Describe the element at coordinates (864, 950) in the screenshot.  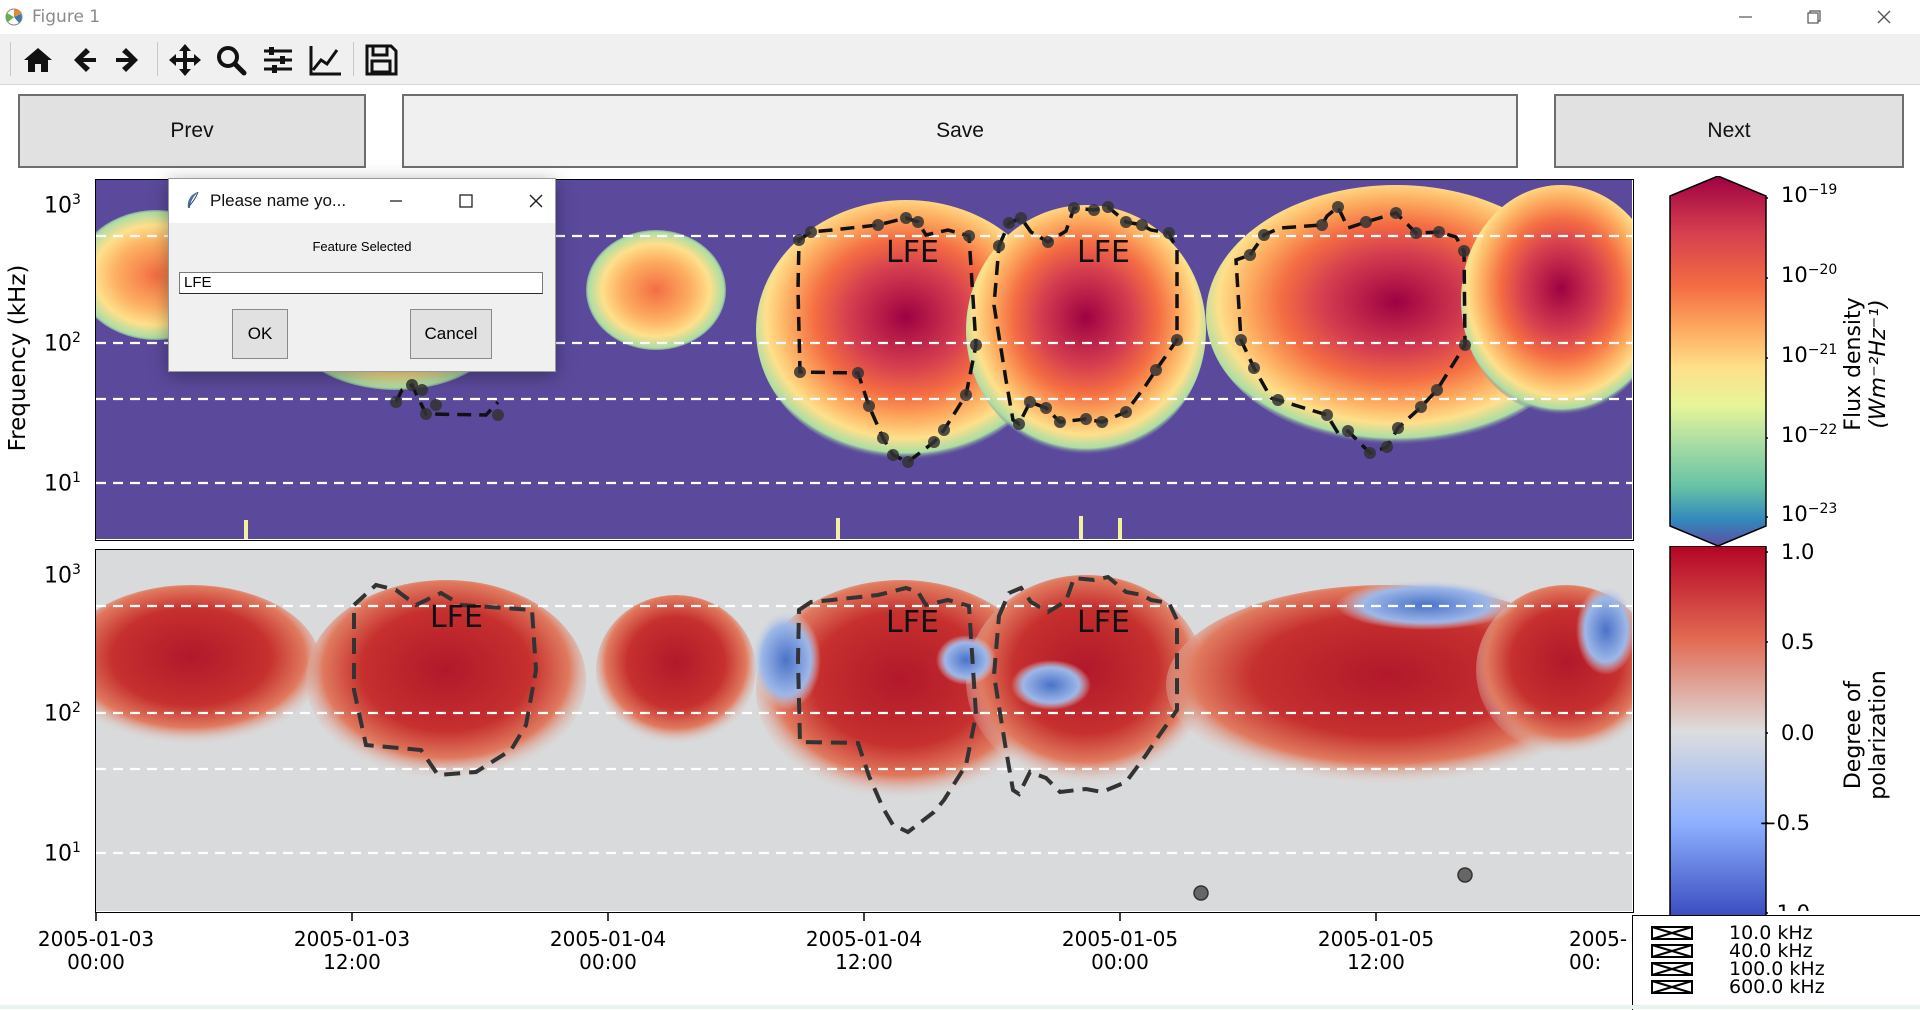
I see `xtick-label: 2005-01-04 12:00` at that location.